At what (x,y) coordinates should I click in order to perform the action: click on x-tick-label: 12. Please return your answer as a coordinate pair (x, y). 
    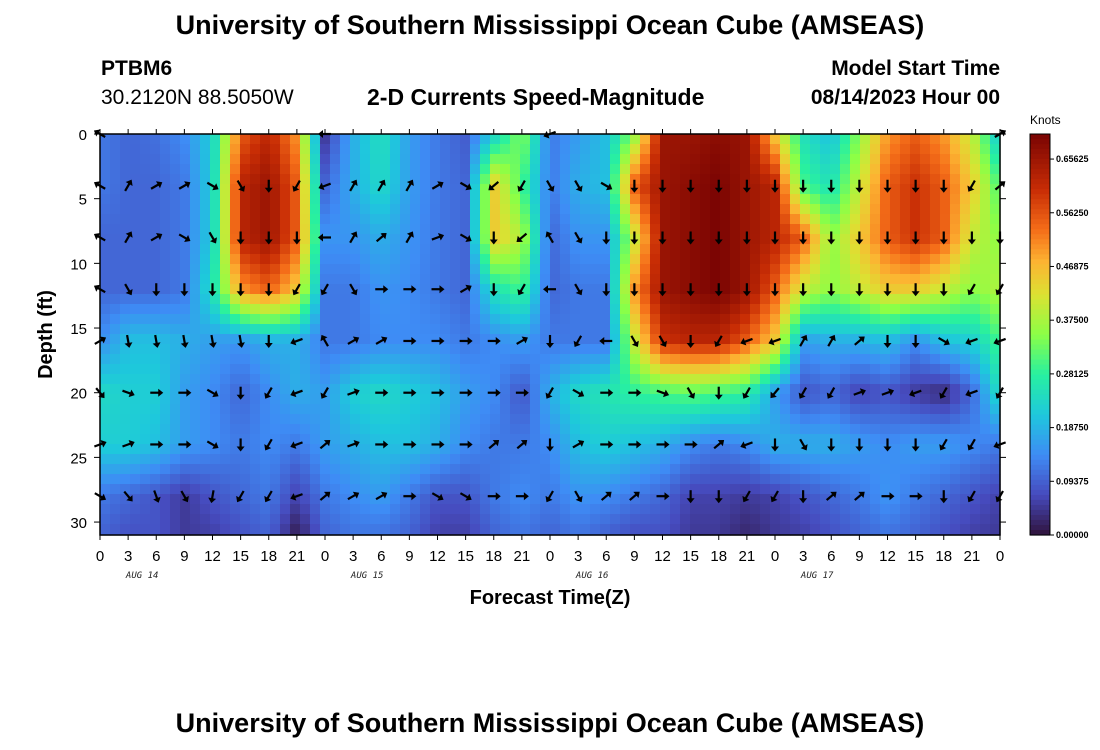
    Looking at the image, I should click on (212, 556).